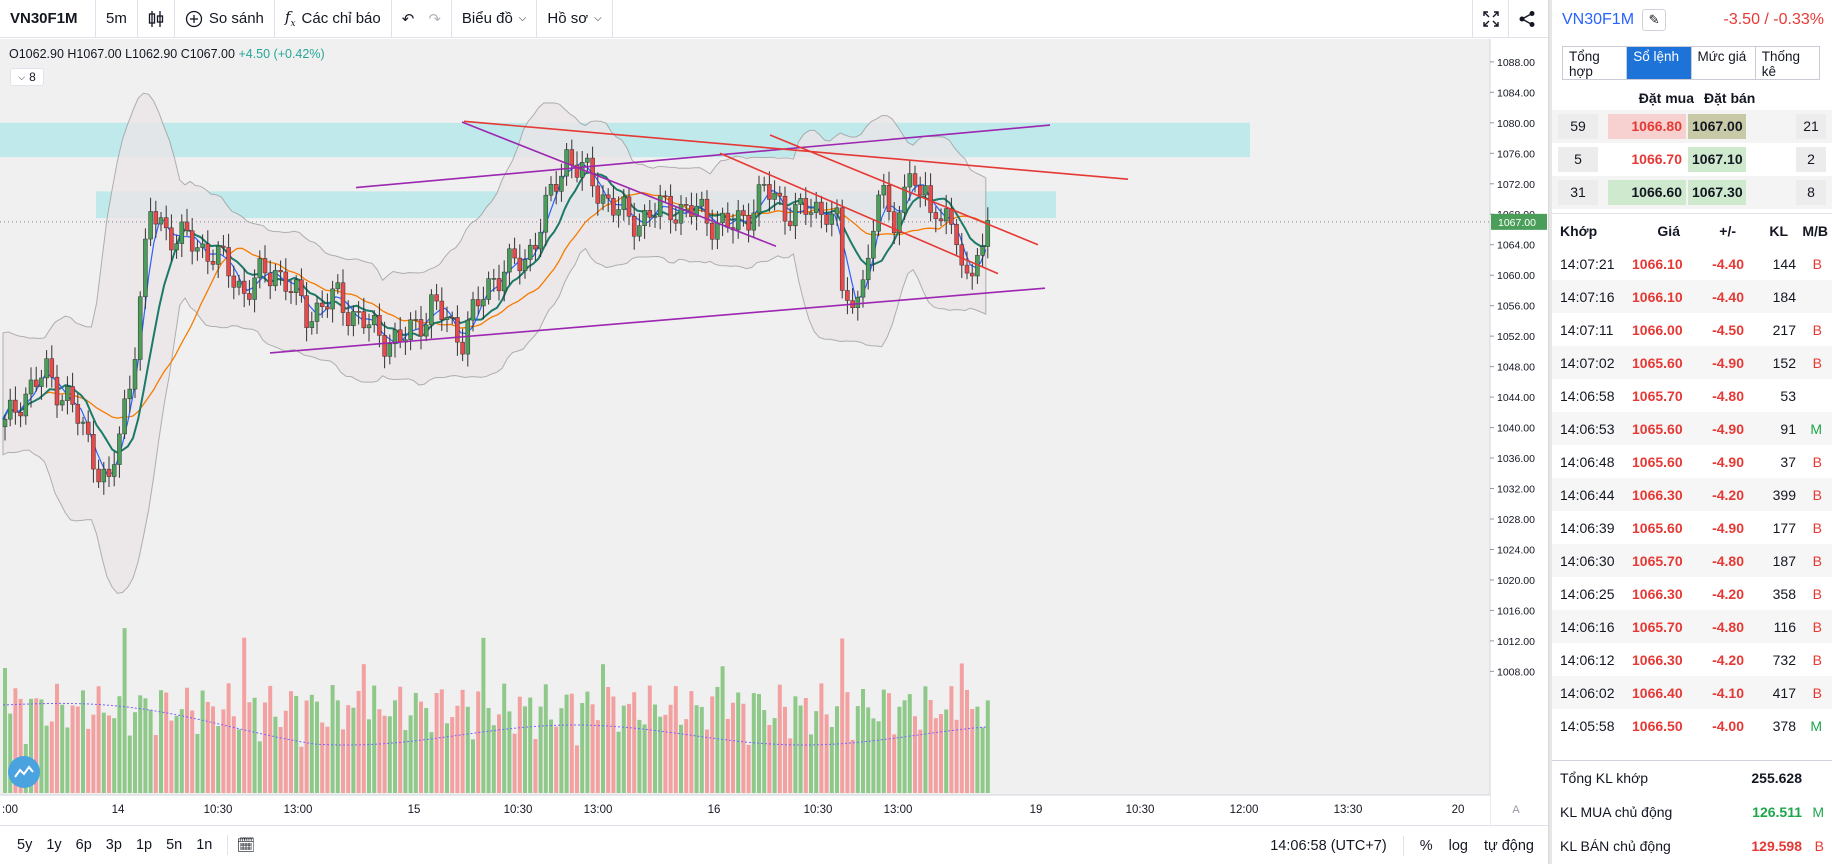 The height and width of the screenshot is (864, 1832). What do you see at coordinates (246, 845) in the screenshot?
I see `goto-date-icon: 🗓` at bounding box center [246, 845].